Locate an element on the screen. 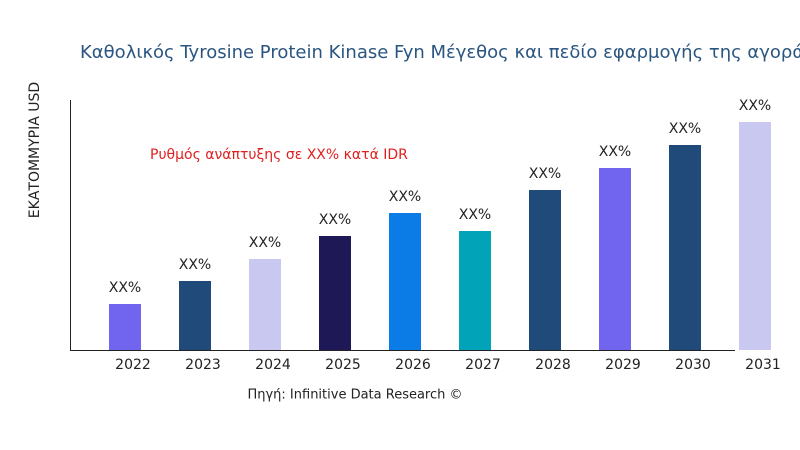 This screenshot has height=450, width=800. x-tick-label: 2027 is located at coordinates (483, 365).